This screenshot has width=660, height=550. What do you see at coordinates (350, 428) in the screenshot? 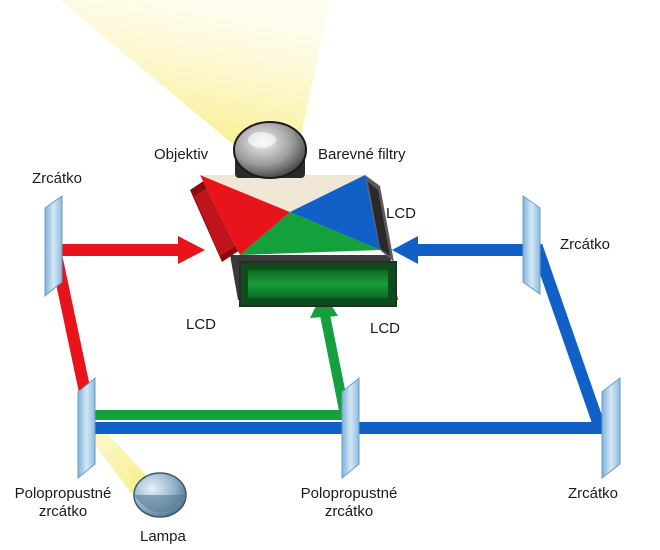
I see `half-mirror-center` at bounding box center [350, 428].